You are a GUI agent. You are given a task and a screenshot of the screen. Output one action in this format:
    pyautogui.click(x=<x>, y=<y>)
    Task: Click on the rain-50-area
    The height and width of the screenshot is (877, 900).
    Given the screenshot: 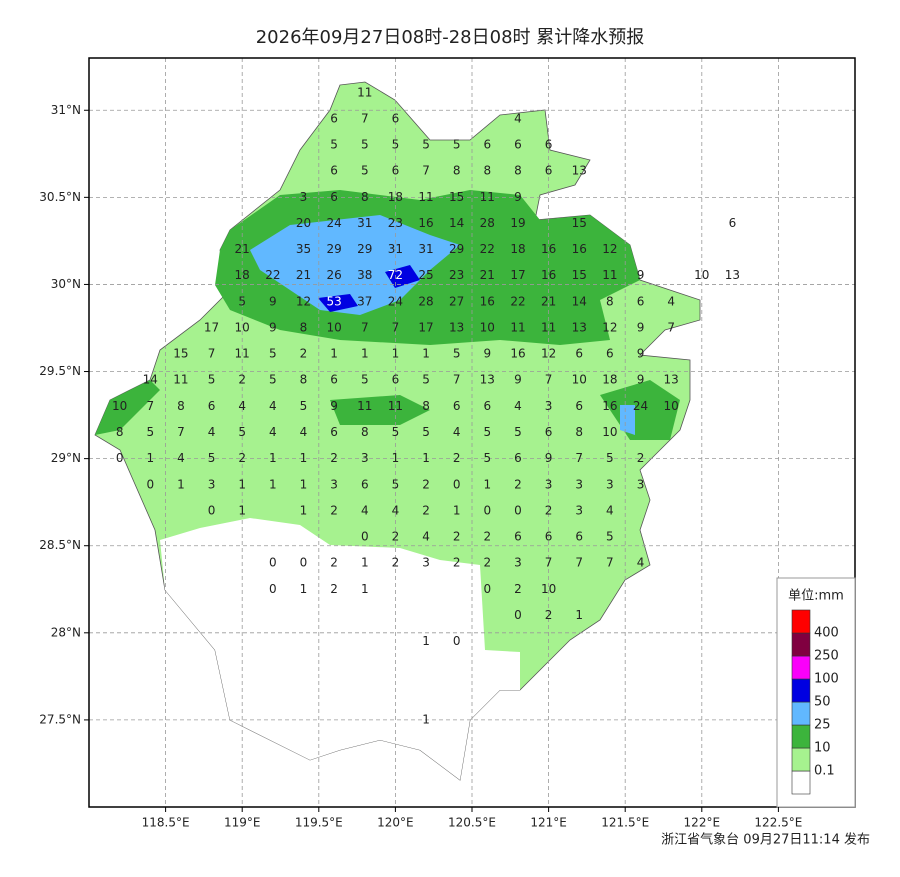 What is the action you would take?
    pyautogui.click(x=402, y=276)
    